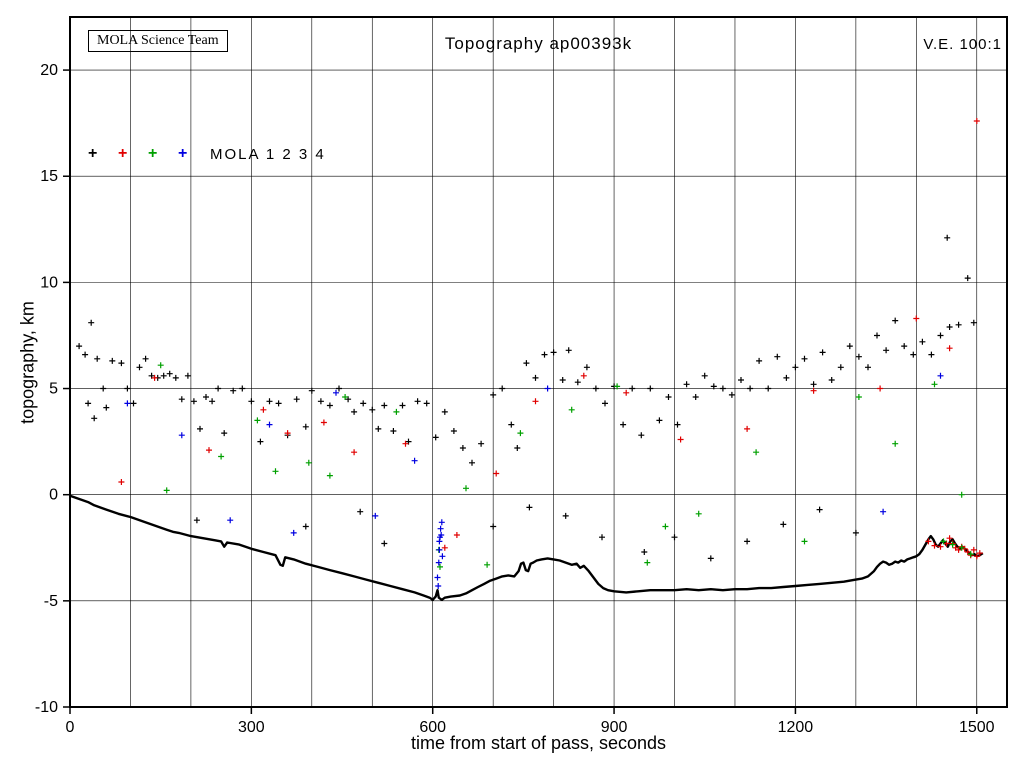  I want to click on svg-text: -10, so click(46, 707).